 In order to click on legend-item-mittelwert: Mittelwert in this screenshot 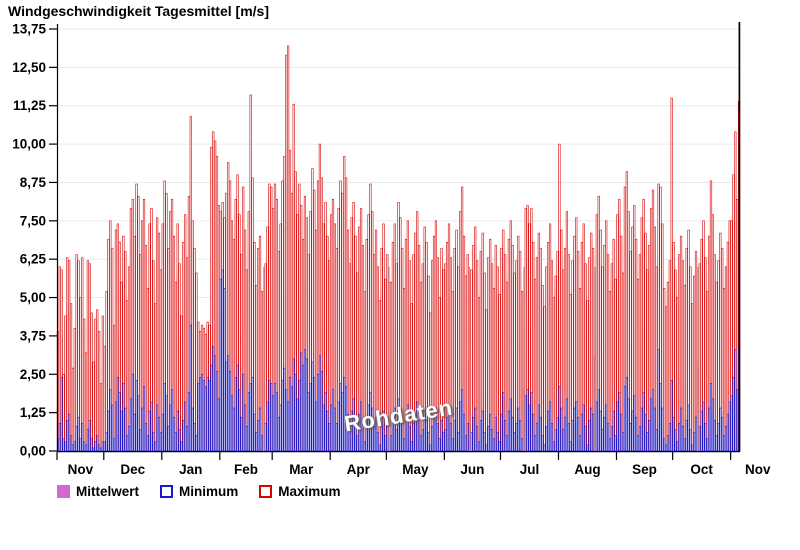, I will do `click(98, 491)`.